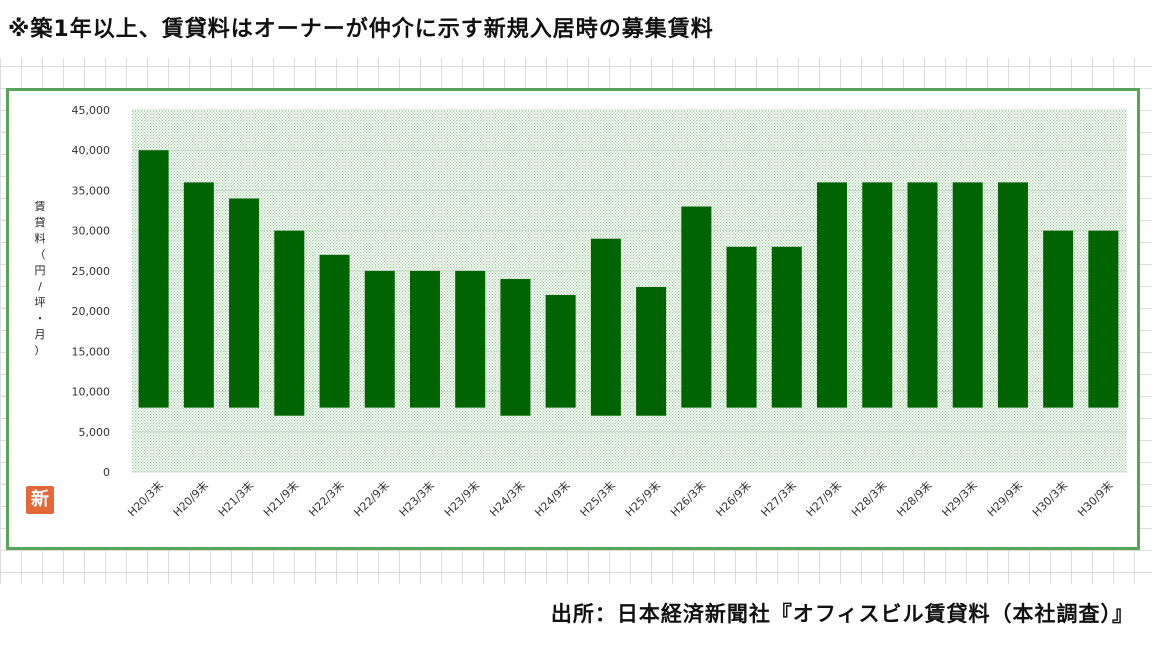 The width and height of the screenshot is (1152, 648). What do you see at coordinates (235, 498) in the screenshot?
I see `x-tick-label: H21/3末` at bounding box center [235, 498].